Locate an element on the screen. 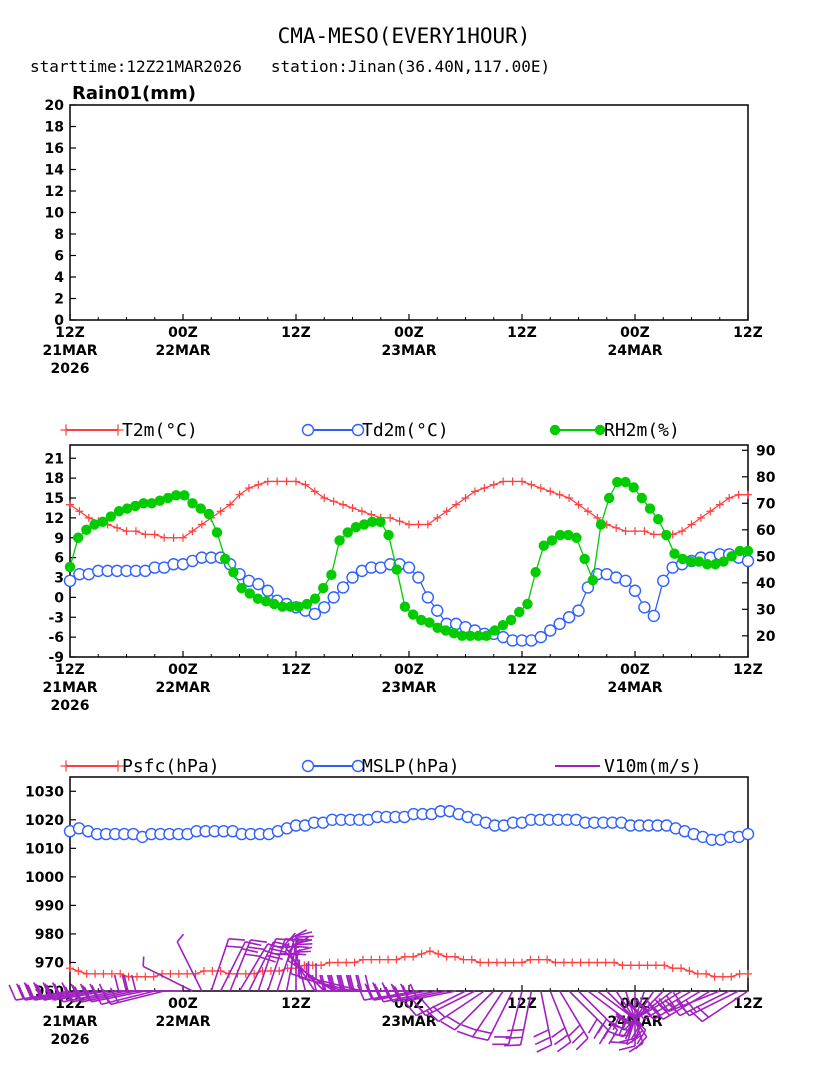  mslp-legend-label: MSLP(hPa) is located at coordinates (411, 766).